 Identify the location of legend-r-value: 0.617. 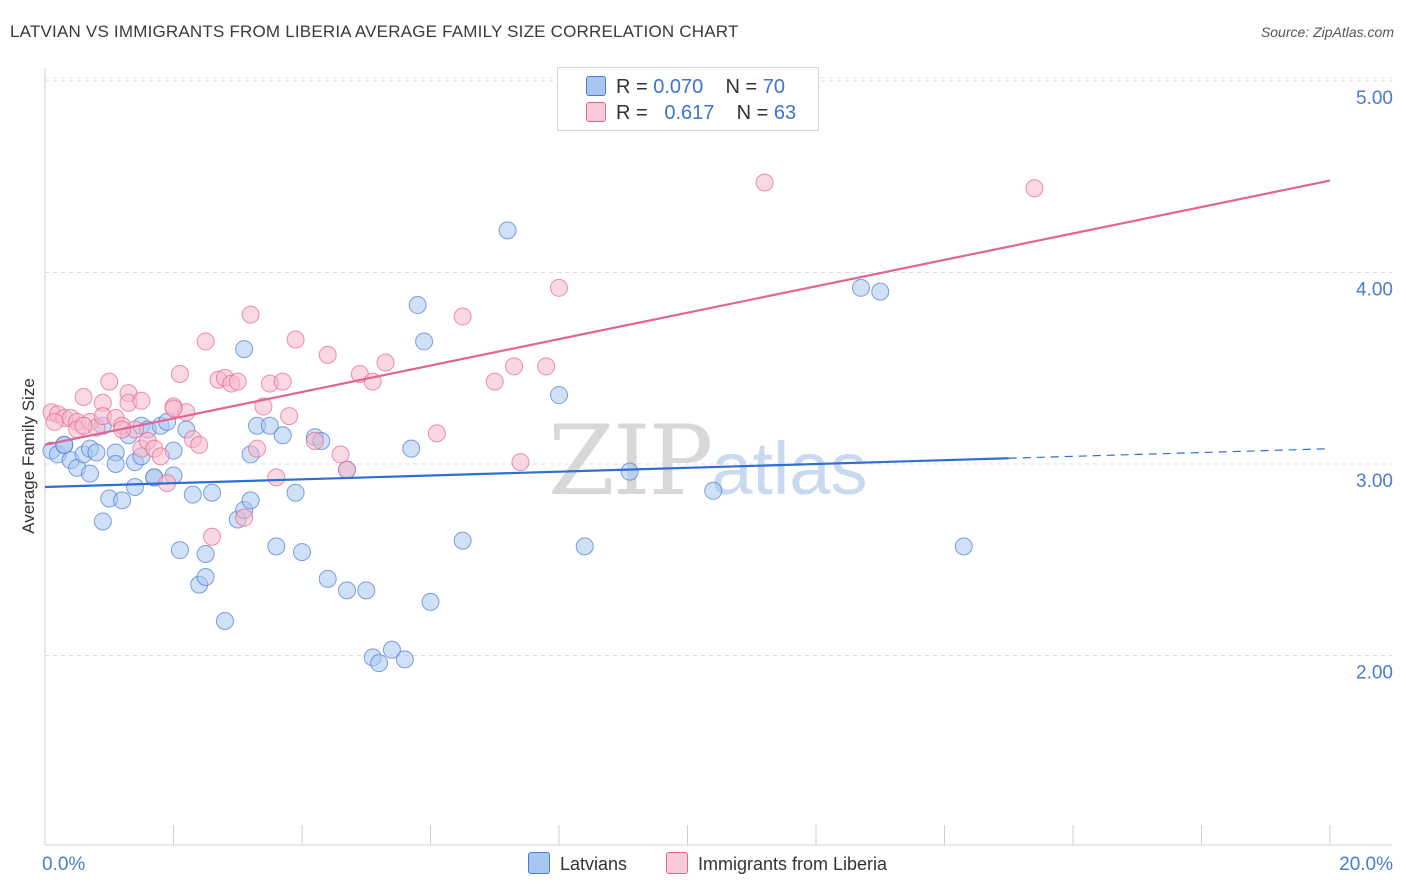
(689, 113).